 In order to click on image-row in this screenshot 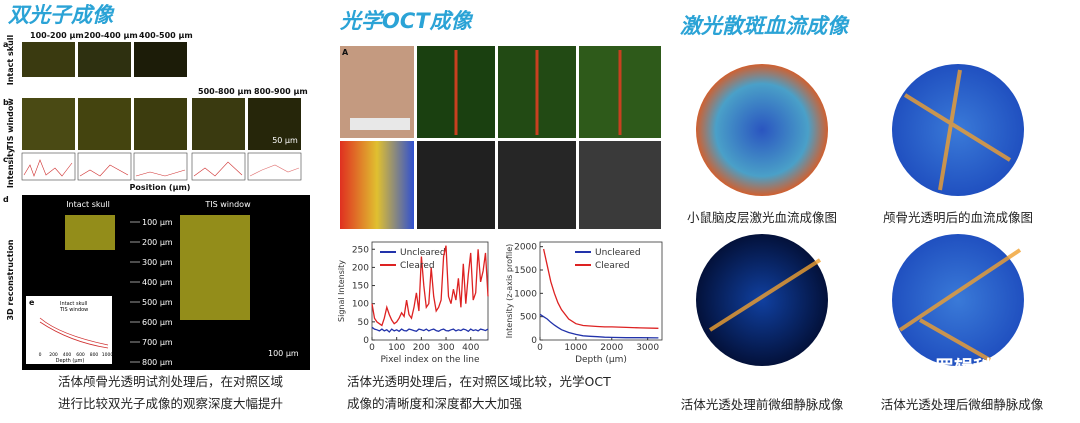, I will do `click(161, 96)`.